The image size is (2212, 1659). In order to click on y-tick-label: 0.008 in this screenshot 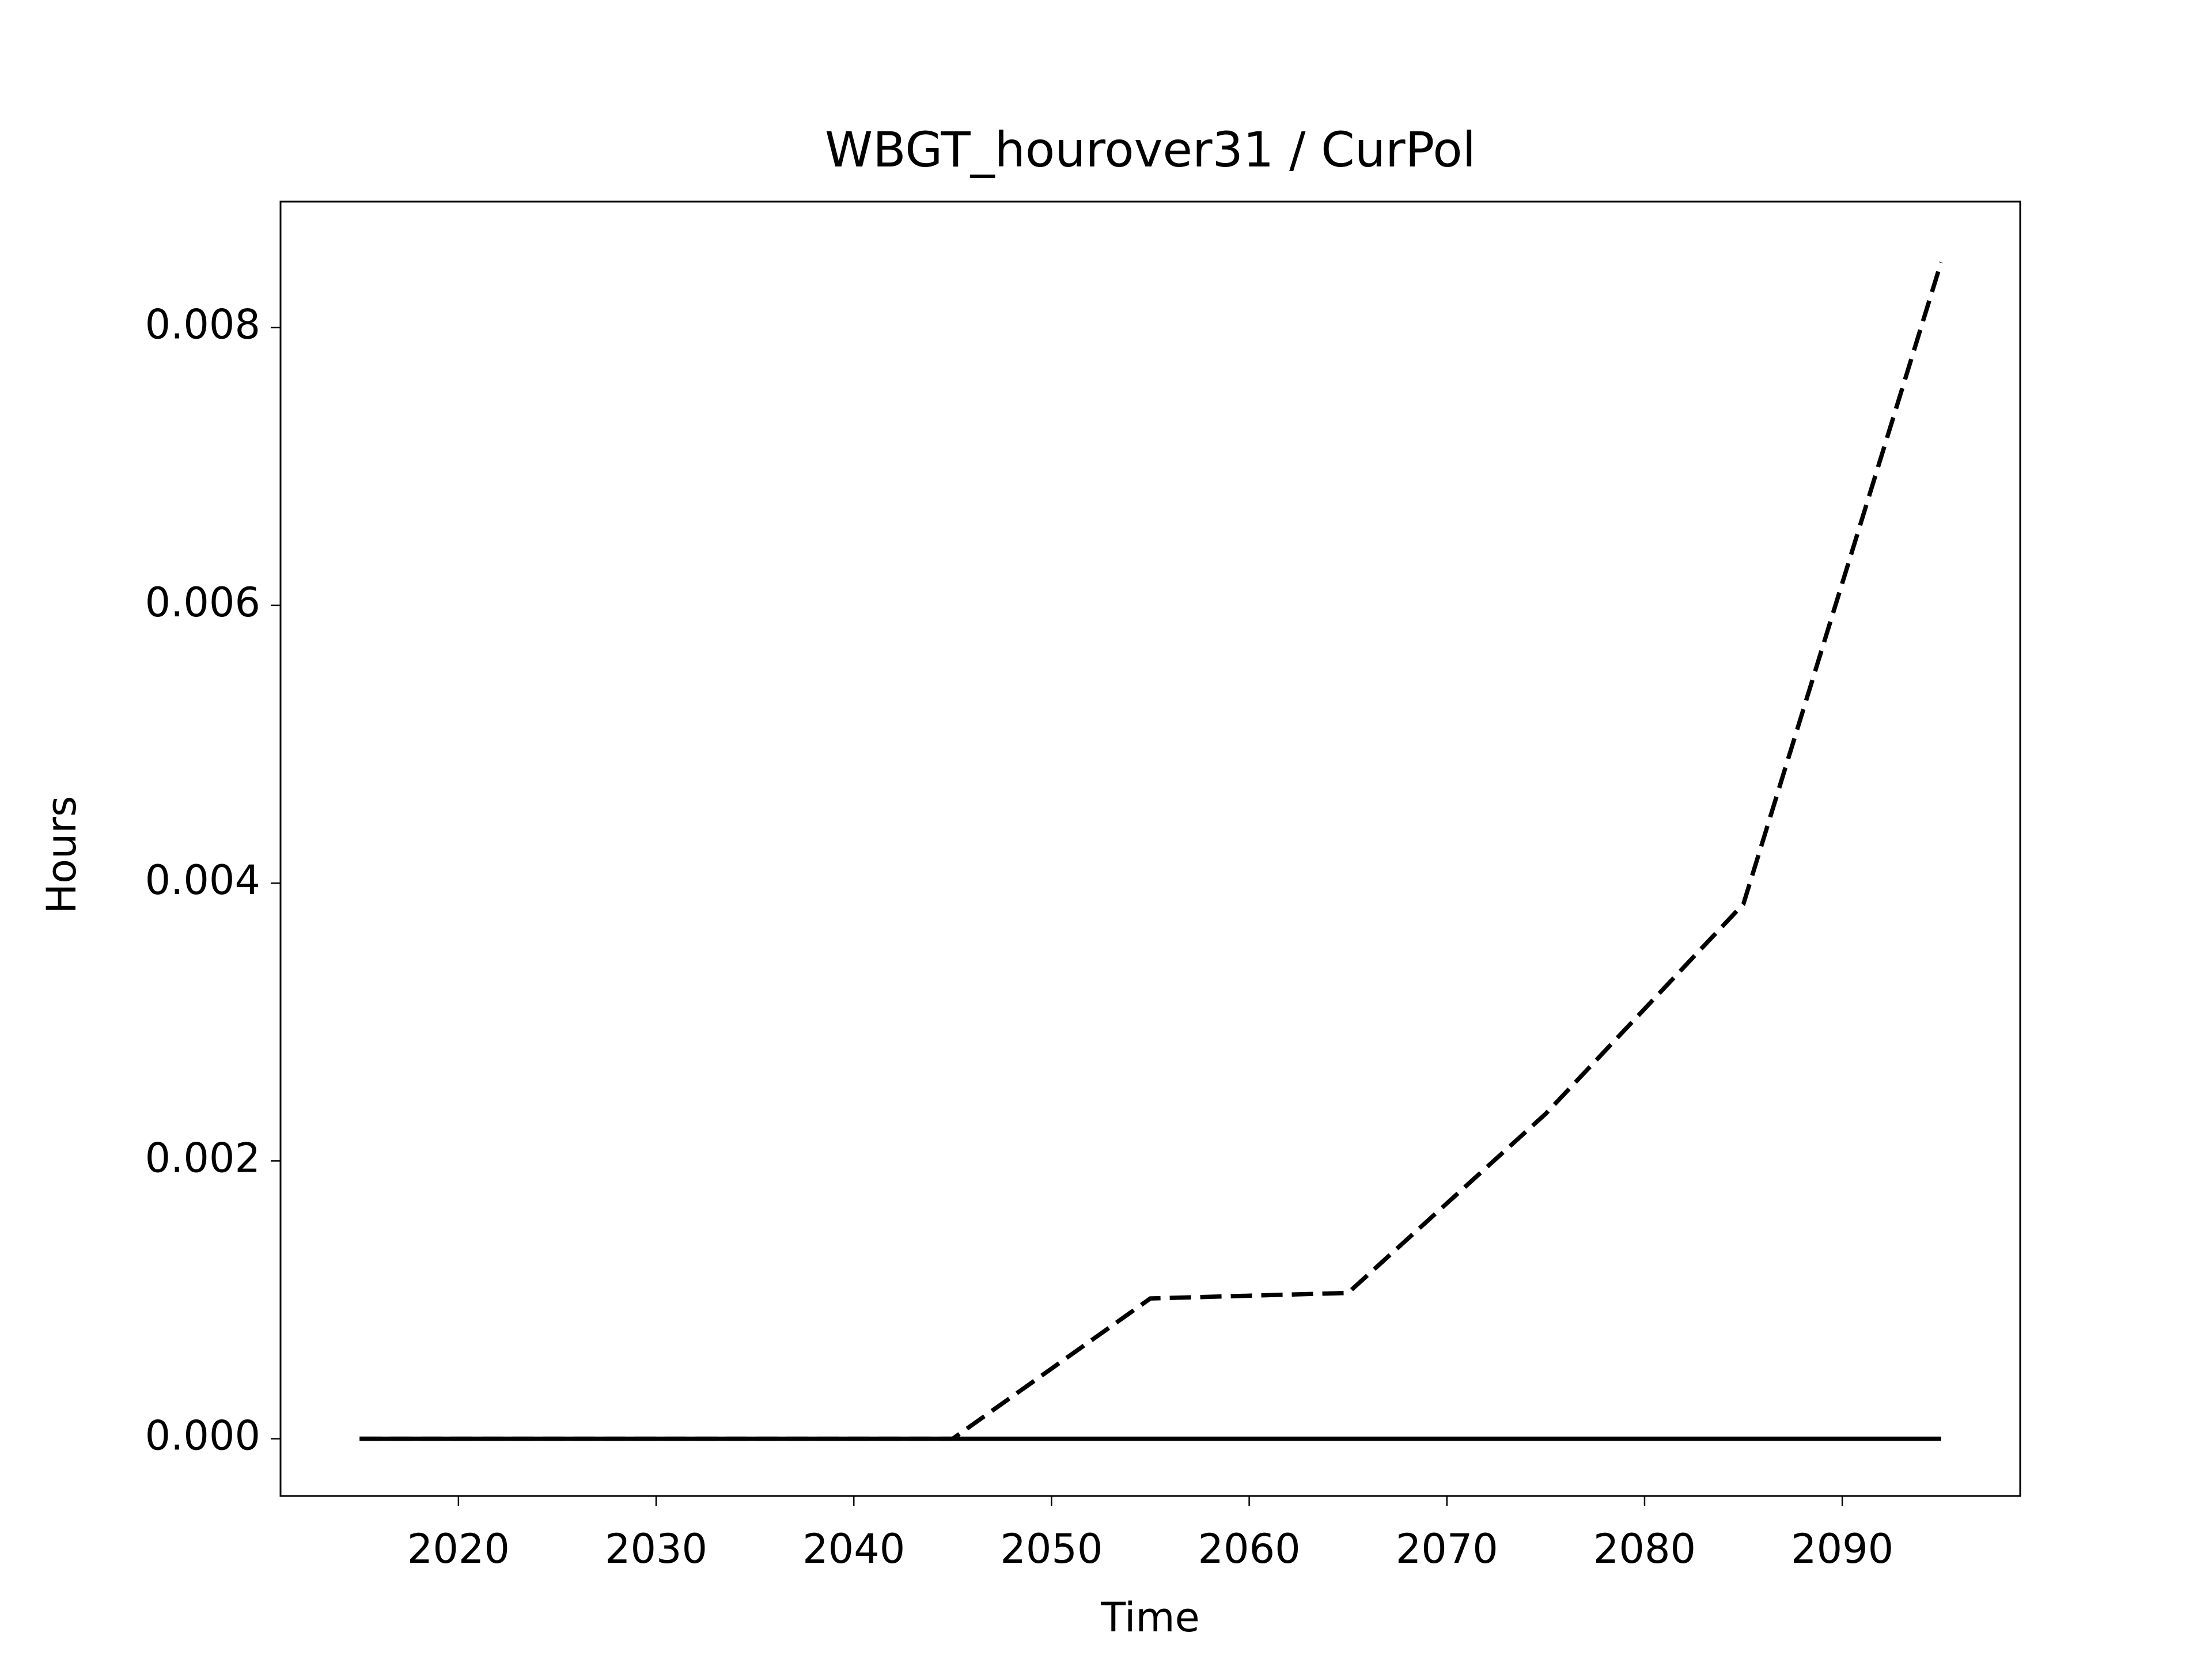, I will do `click(202, 325)`.